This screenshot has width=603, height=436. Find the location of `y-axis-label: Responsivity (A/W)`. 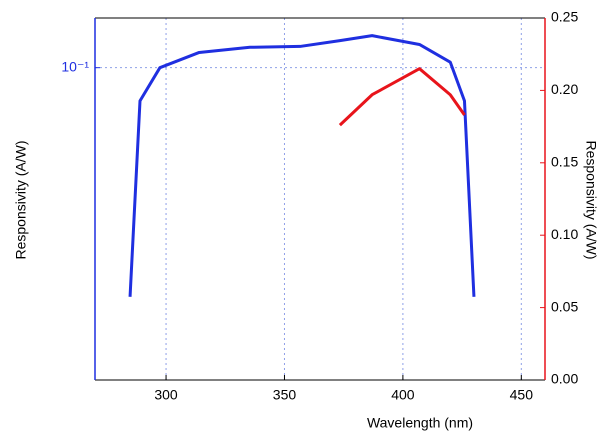

y-axis-label: Responsivity (A/W) is located at coordinates (21, 199).